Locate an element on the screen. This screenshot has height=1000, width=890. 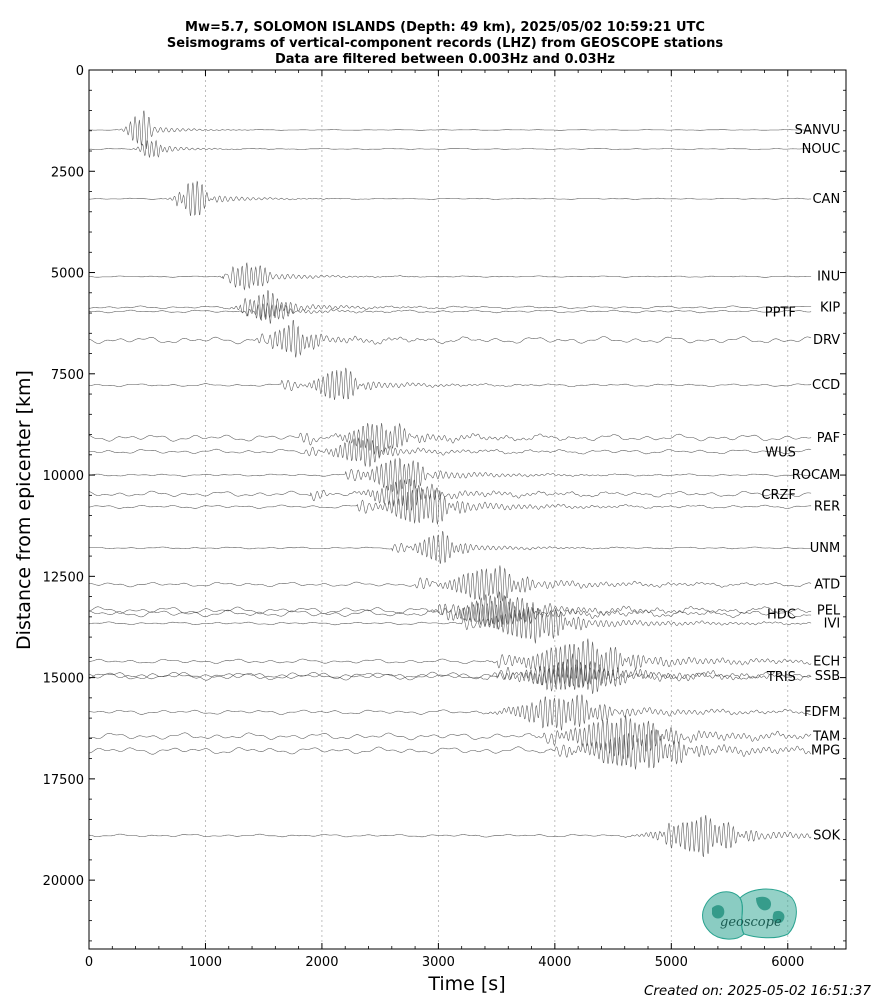
trace-mpg is located at coordinates (450, 749).